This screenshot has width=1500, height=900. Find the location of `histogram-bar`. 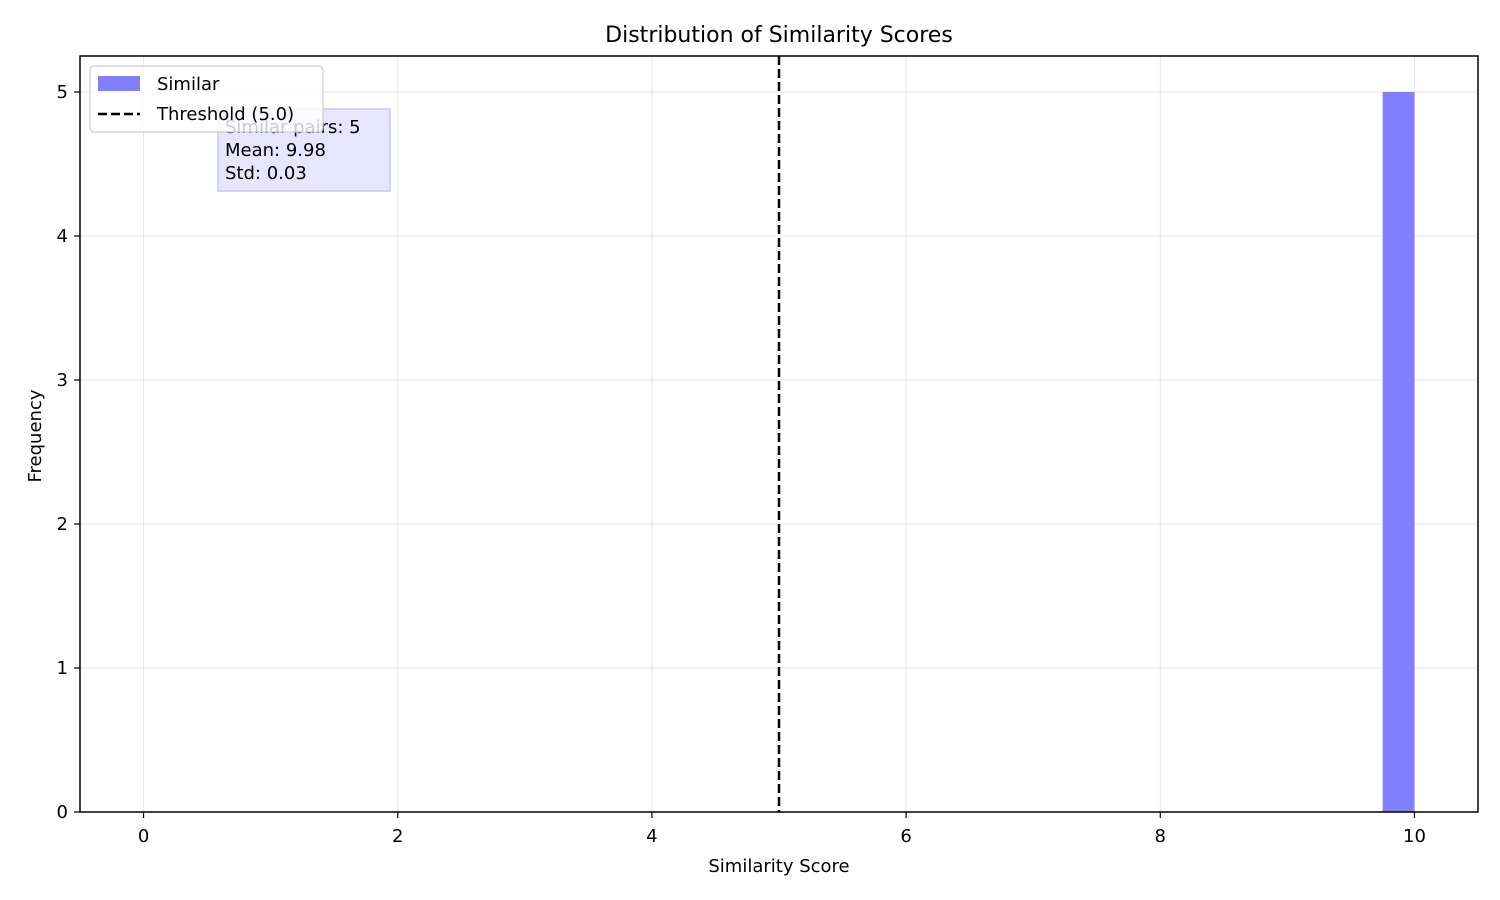

histogram-bar is located at coordinates (1398, 452).